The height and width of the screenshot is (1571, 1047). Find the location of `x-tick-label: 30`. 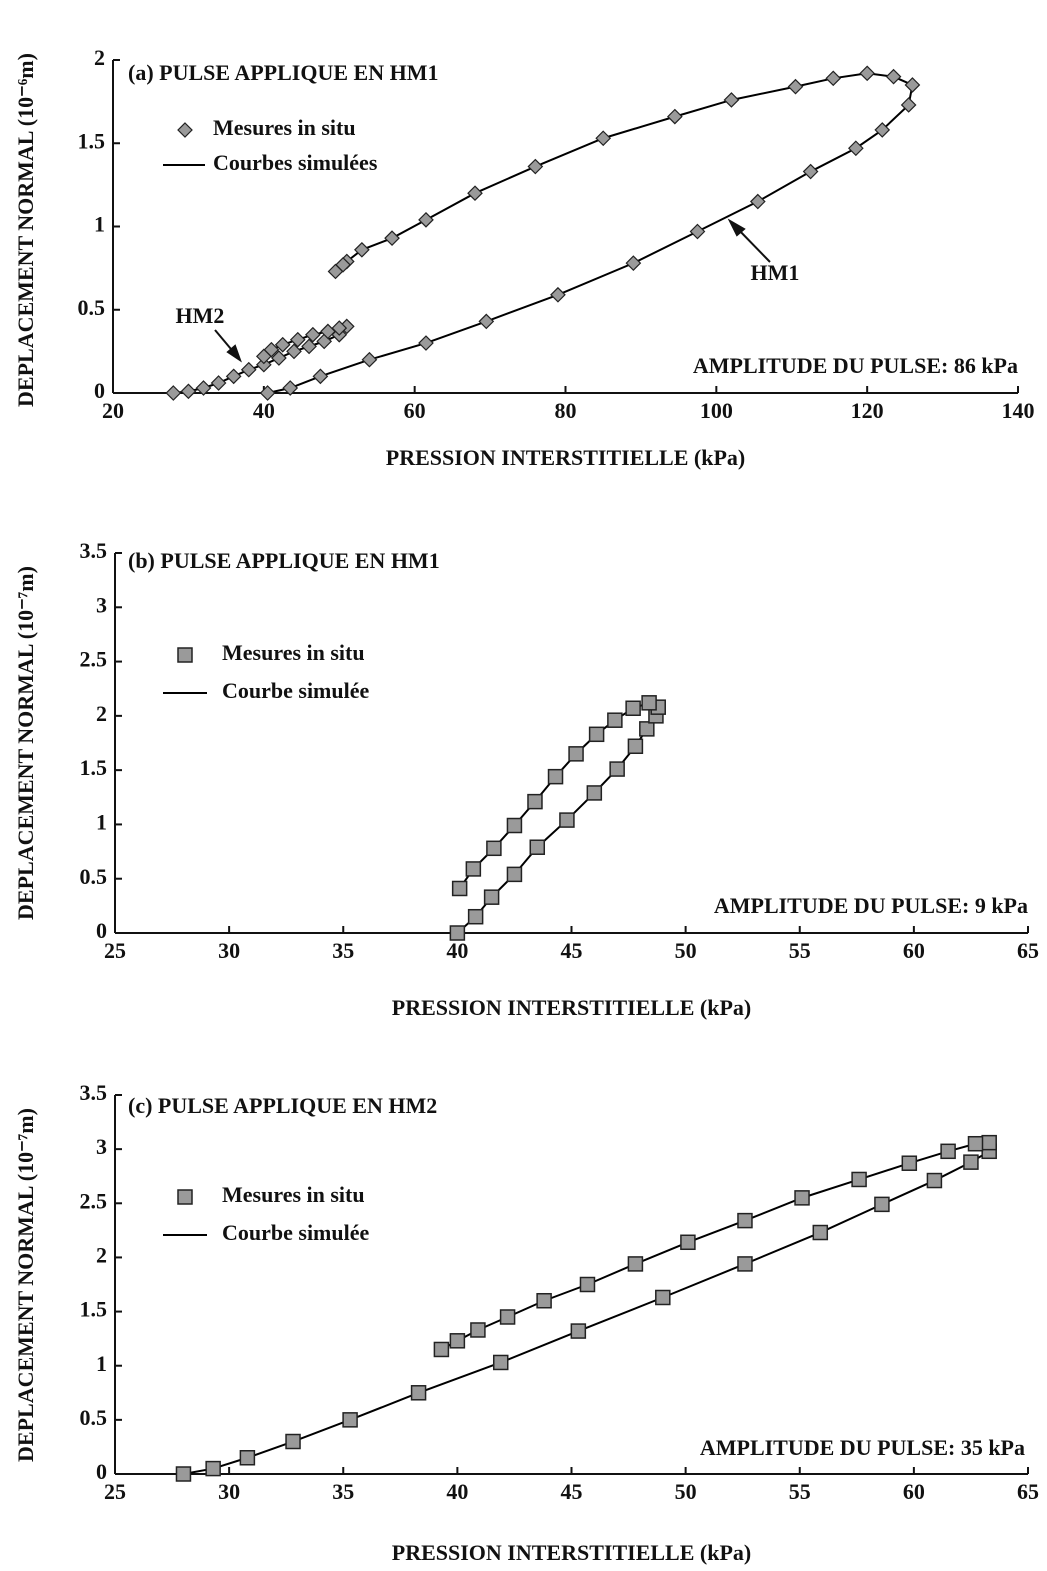

x-tick-label: 30 is located at coordinates (229, 950).